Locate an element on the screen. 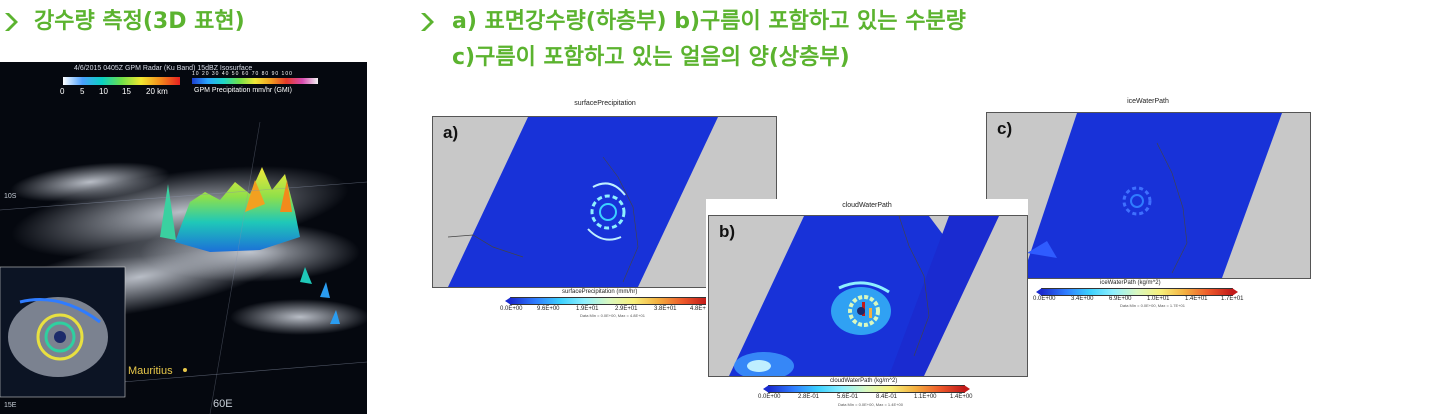  tick-label: 9.6E+00 is located at coordinates (548, 309).